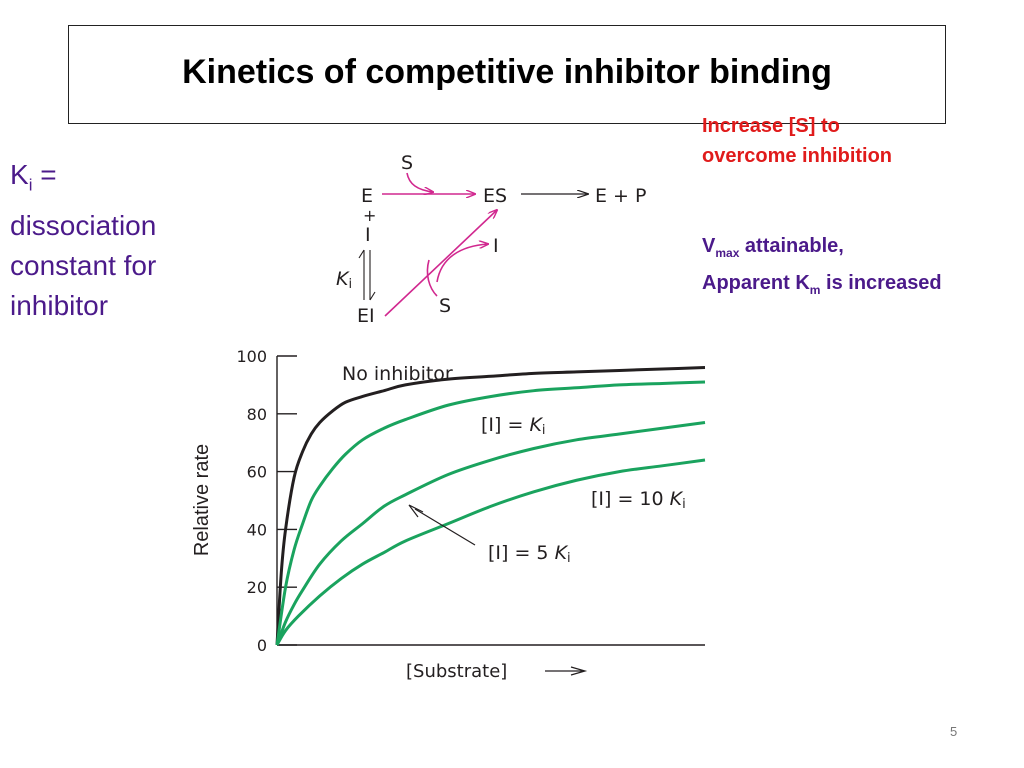 This screenshot has width=1024, height=768. Describe the element at coordinates (815, 290) in the screenshot. I see `km-sub: m` at that location.